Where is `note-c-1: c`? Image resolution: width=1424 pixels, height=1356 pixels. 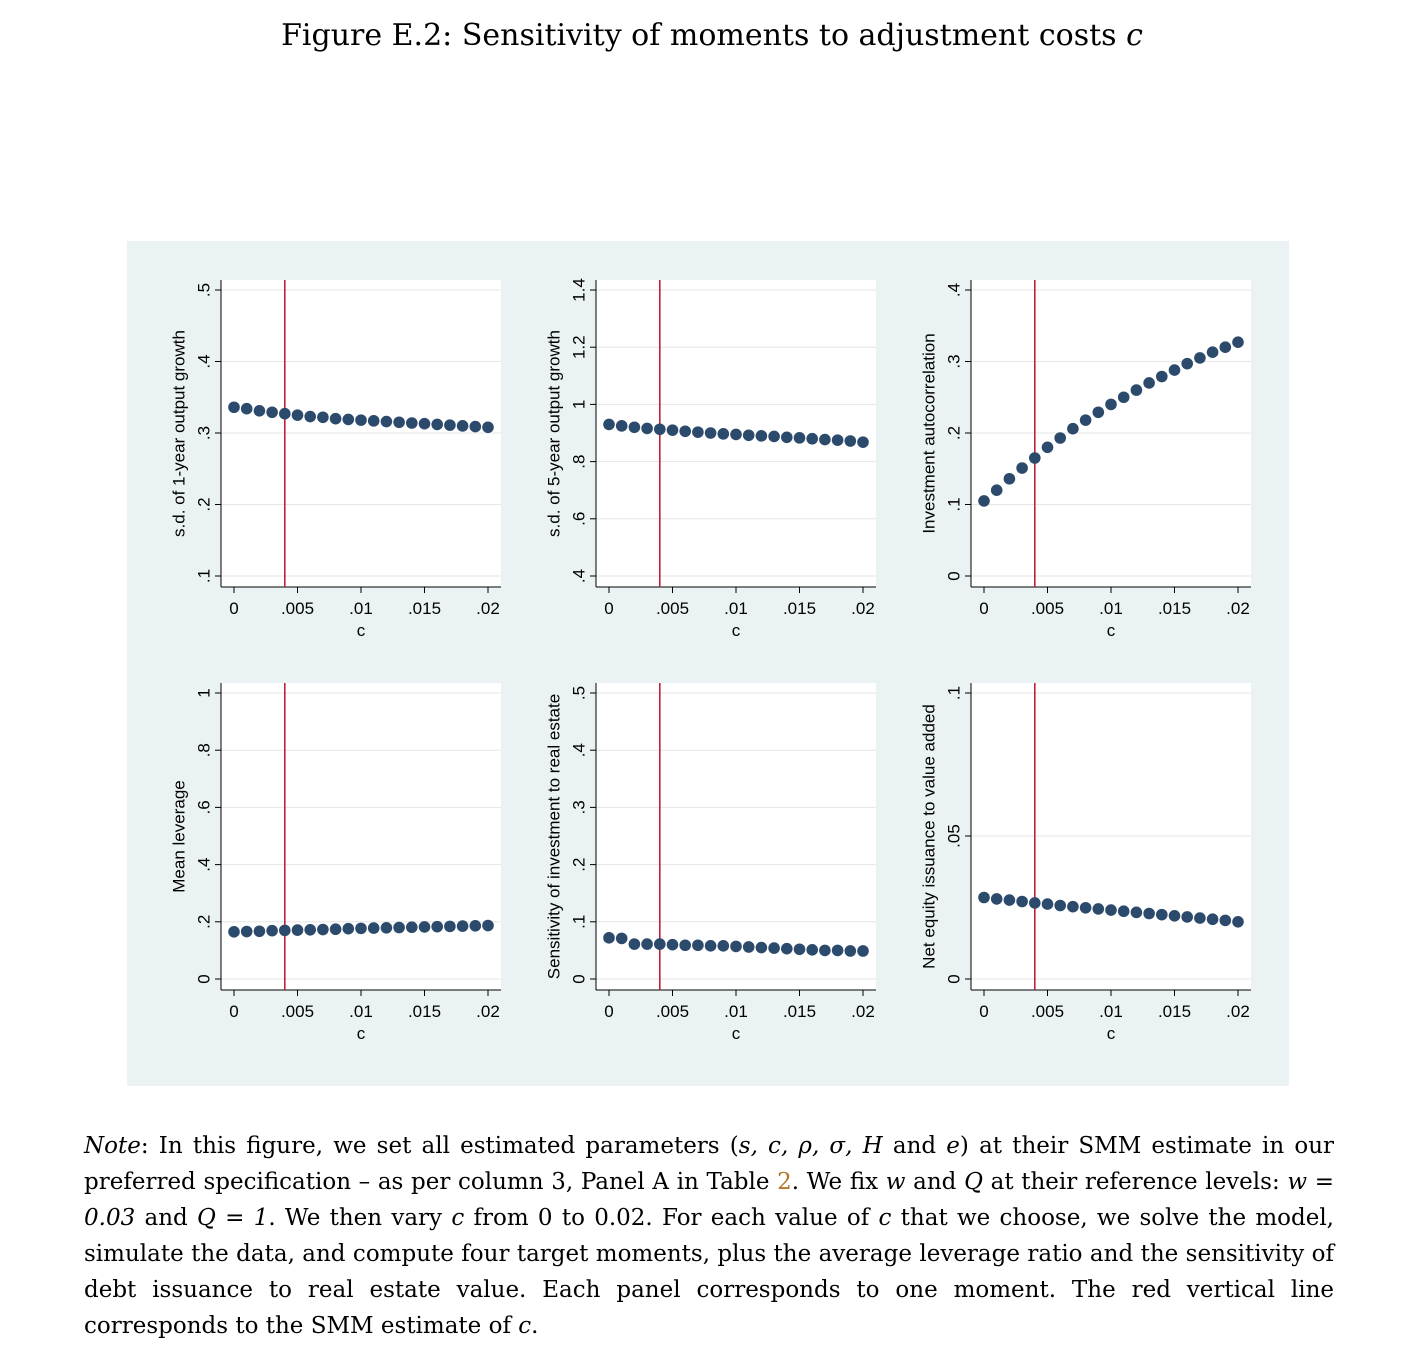 note-c-1: c is located at coordinates (458, 1218).